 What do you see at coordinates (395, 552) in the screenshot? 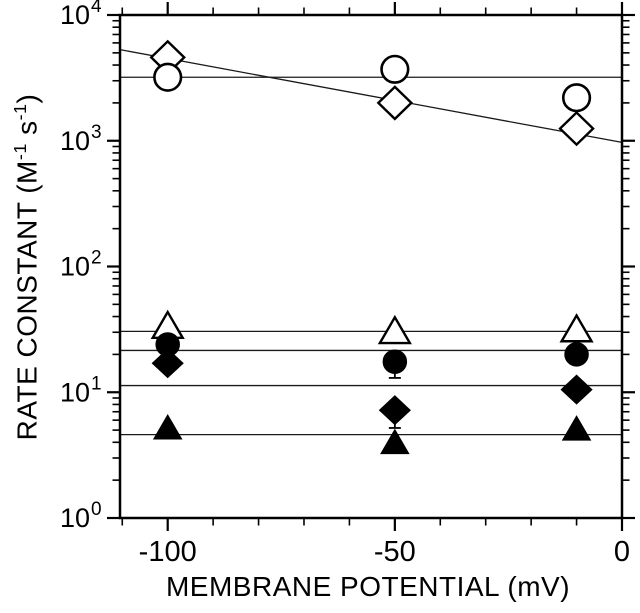
I see `x-tick-label: -50` at bounding box center [395, 552].